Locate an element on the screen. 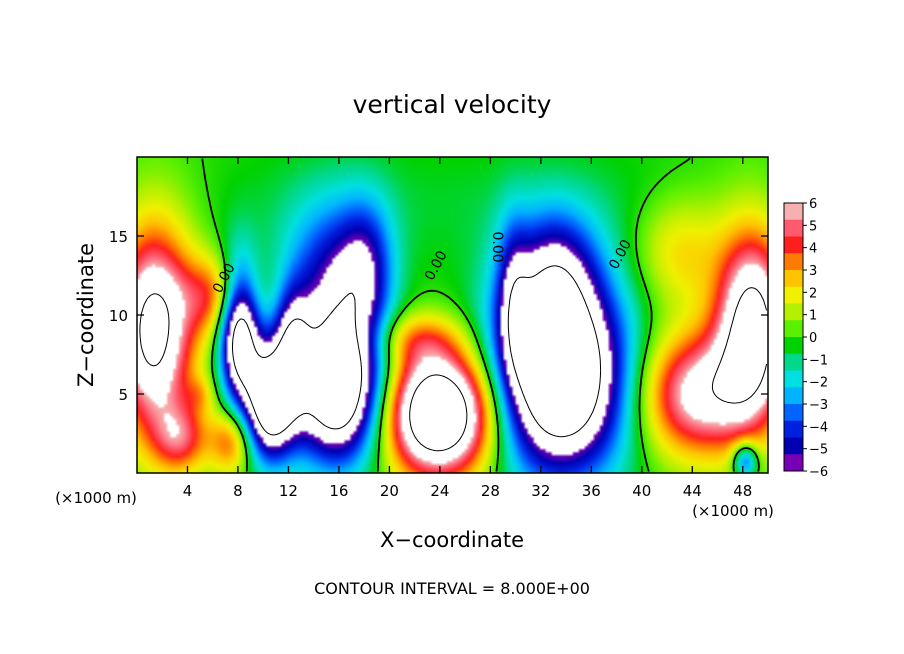 The width and height of the screenshot is (904, 654). y-tick-label: 15 is located at coordinates (118, 237).